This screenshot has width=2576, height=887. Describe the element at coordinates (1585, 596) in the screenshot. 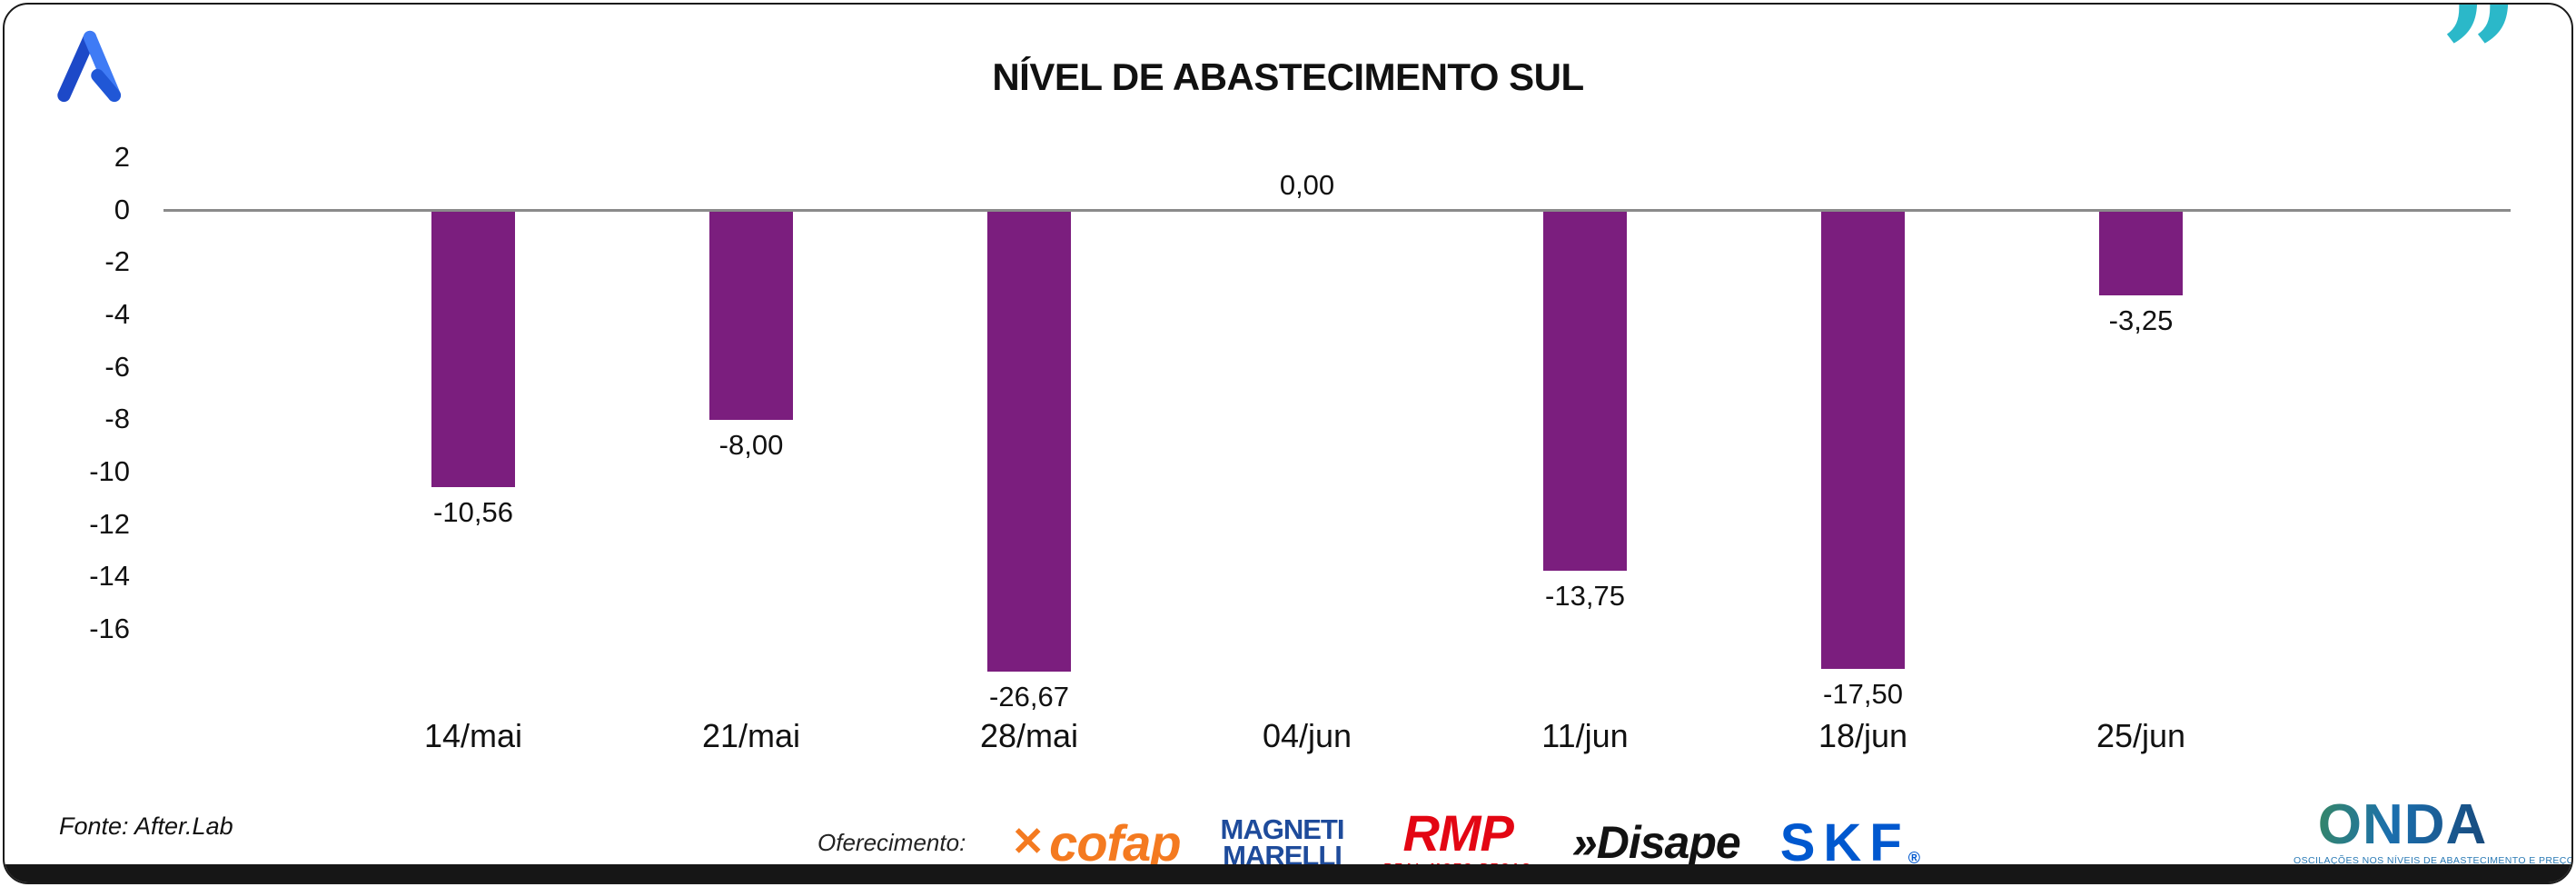

I see `value-label: -13,75` at that location.